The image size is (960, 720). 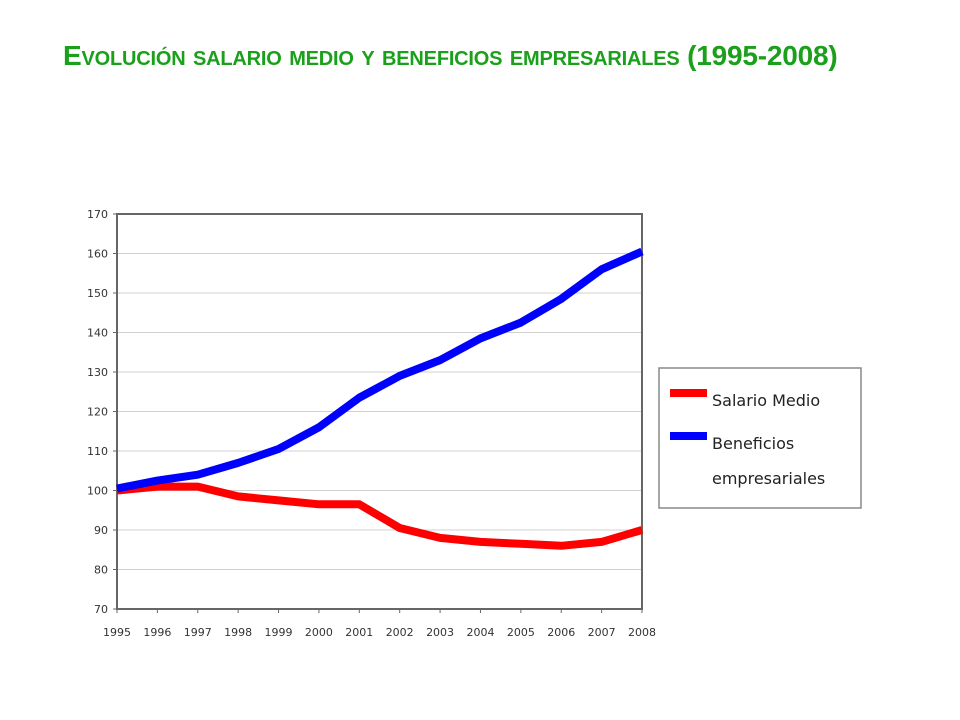 I want to click on y-tick-label: 160, so click(x=97, y=254).